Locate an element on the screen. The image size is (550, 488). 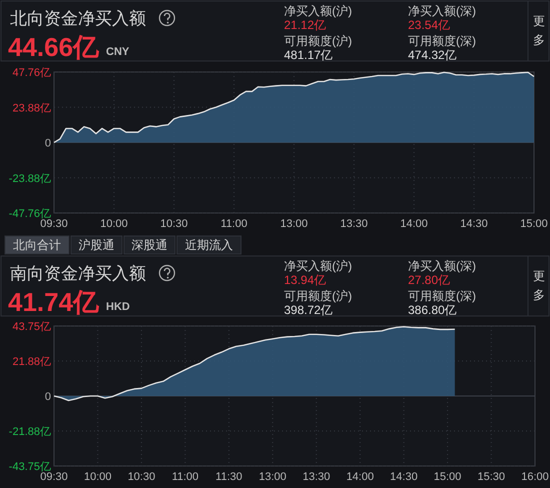
y-tick-label: 21.88亿 is located at coordinates (31, 362).